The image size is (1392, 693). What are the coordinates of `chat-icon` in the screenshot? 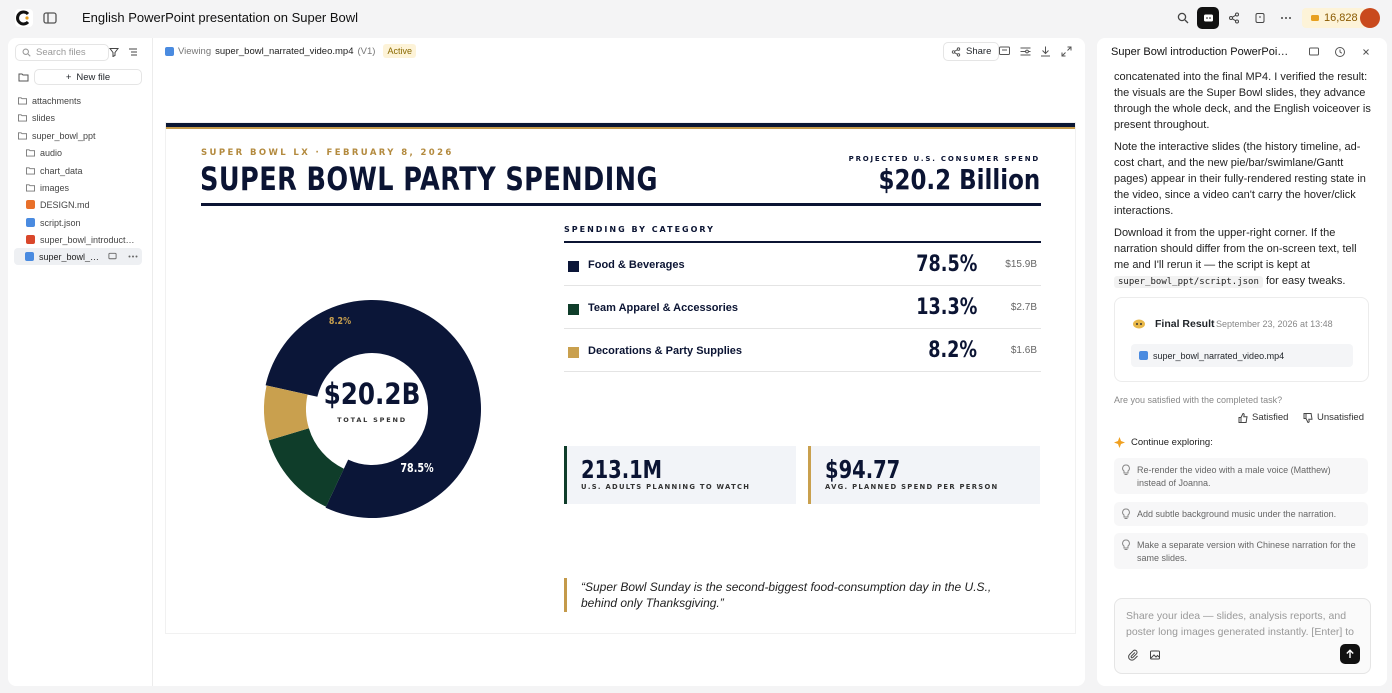 It's located at (1208, 18).